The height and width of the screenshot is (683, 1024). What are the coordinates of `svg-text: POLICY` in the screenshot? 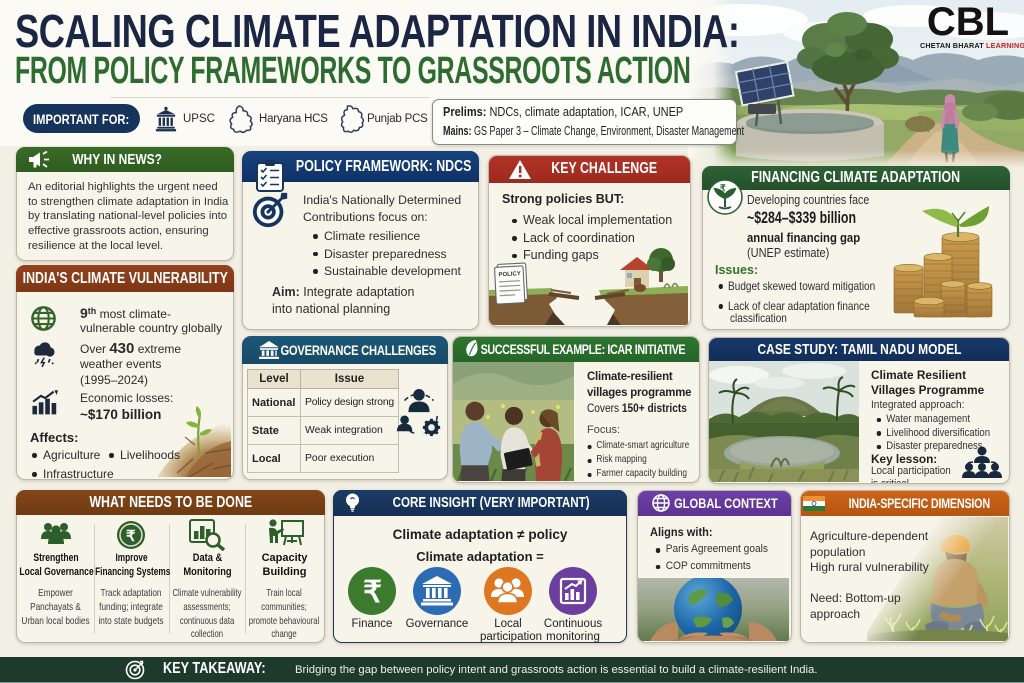 It's located at (509, 274).